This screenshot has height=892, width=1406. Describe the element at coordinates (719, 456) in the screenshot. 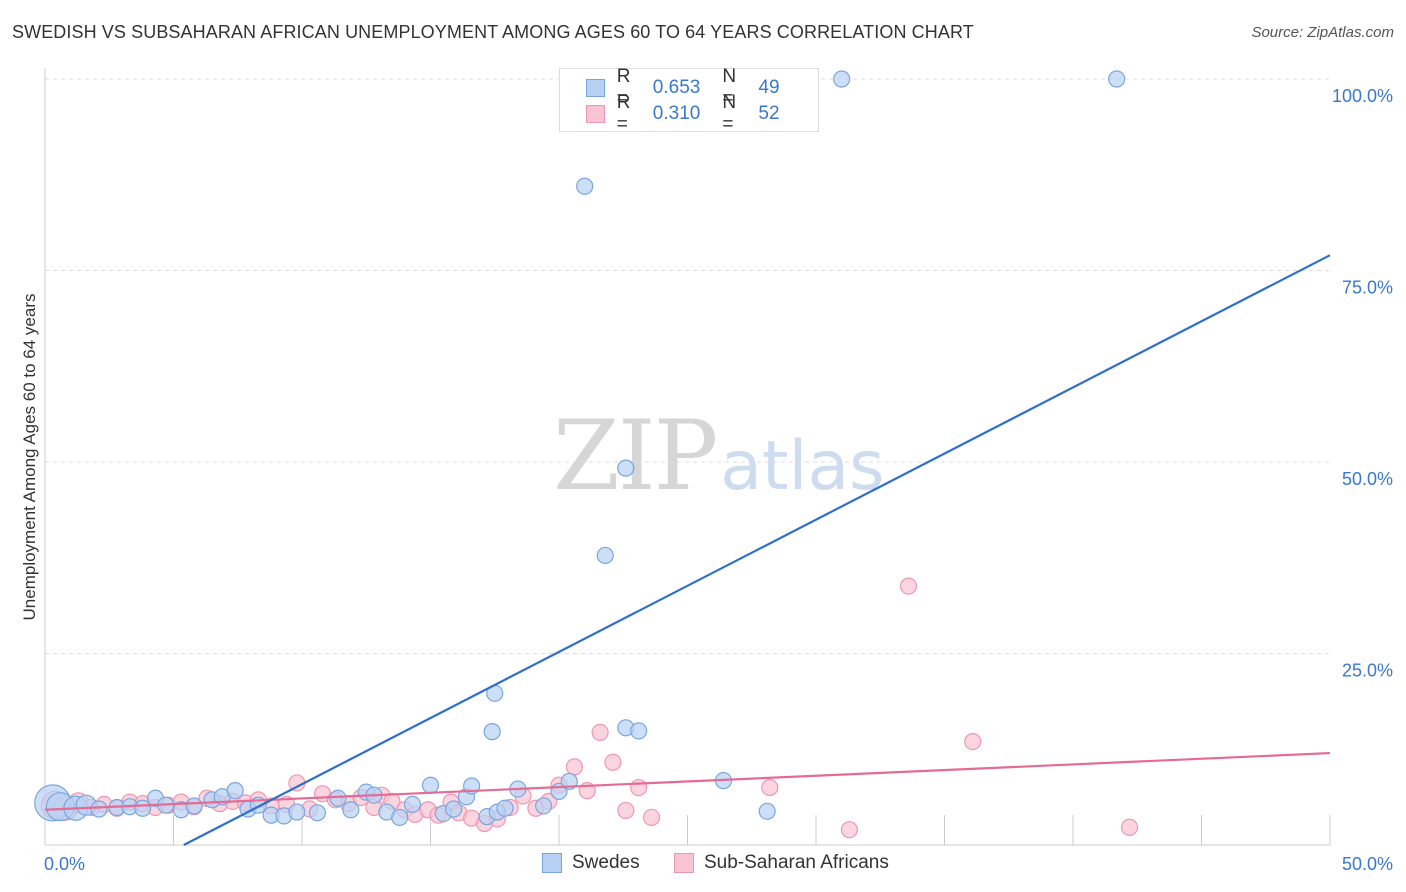

I see `watermark: ZIPatlas` at that location.